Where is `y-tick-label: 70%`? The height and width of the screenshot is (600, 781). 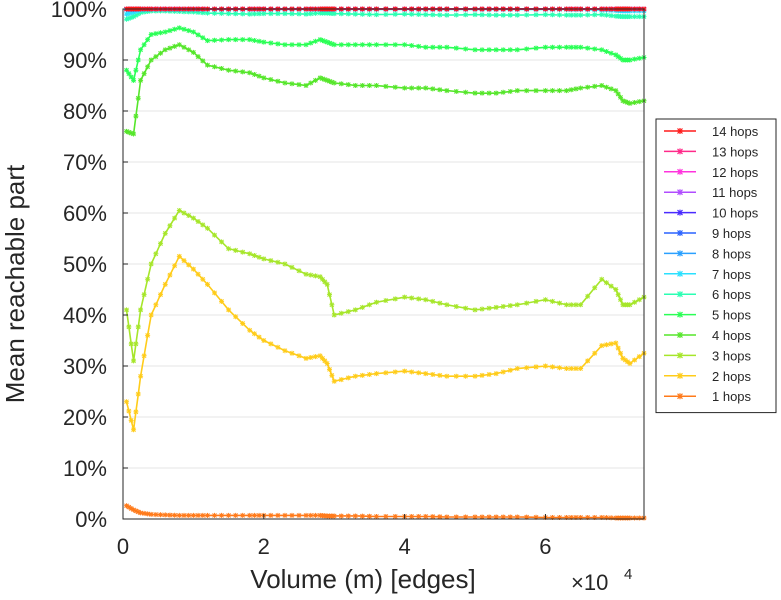 y-tick-label: 70% is located at coordinates (85, 162).